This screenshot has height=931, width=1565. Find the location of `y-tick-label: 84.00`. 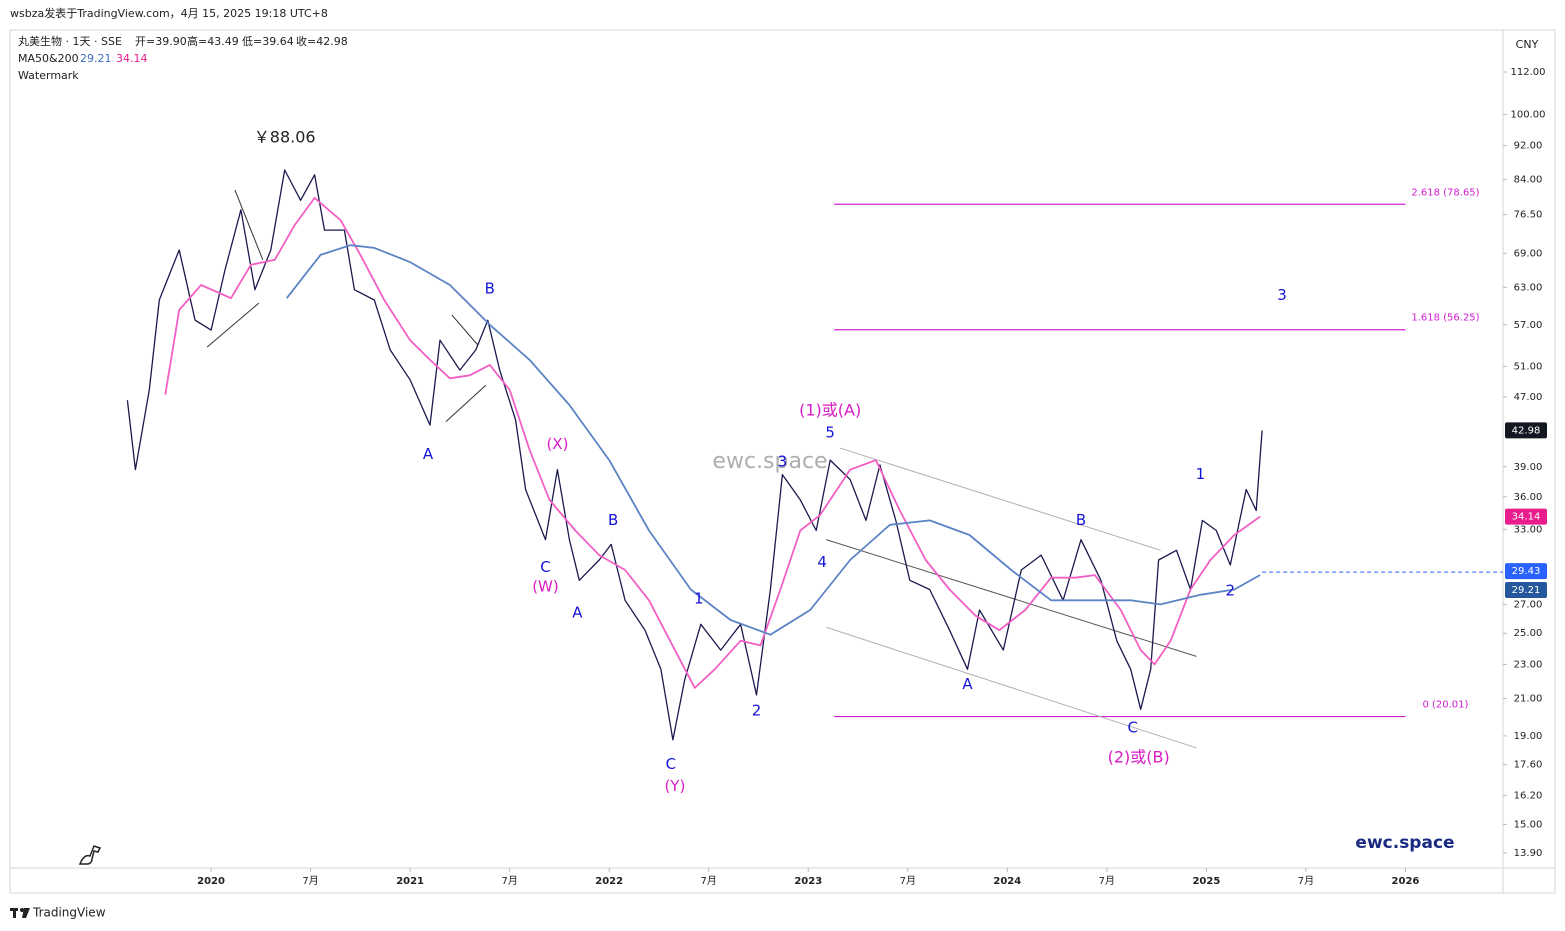

y-tick-label: 84.00 is located at coordinates (1528, 180).